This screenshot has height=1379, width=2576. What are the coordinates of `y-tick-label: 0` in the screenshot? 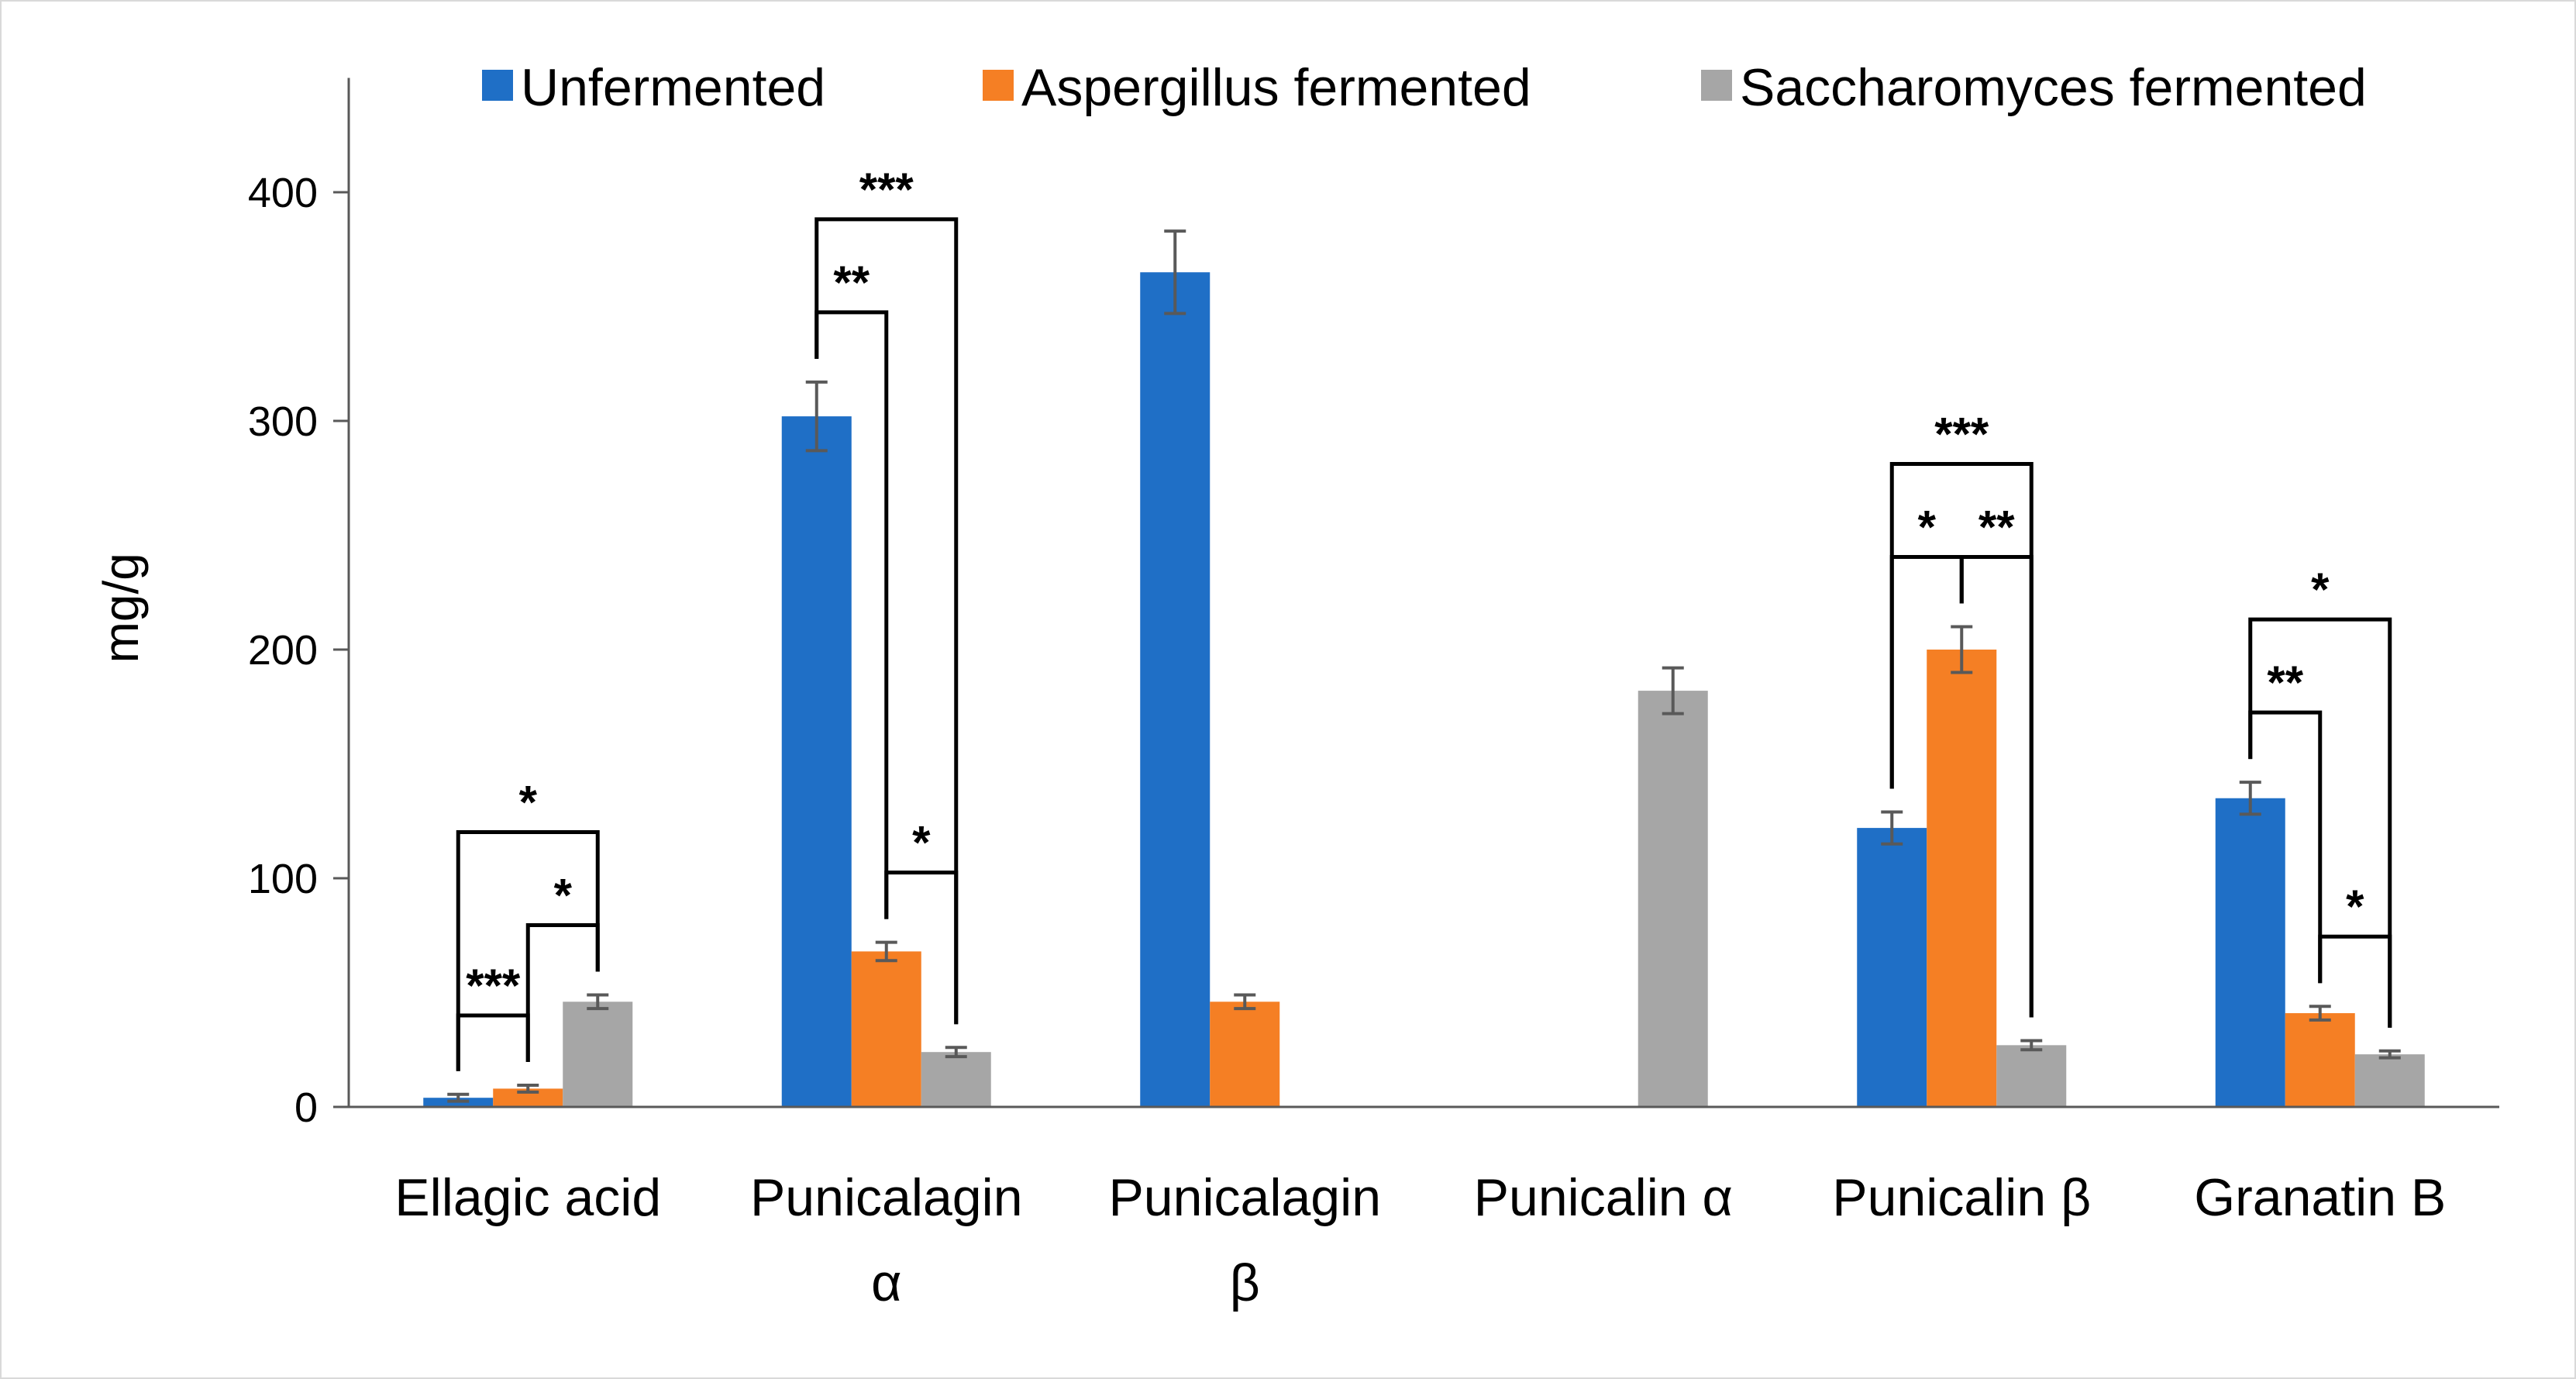 It's located at (306, 1107).